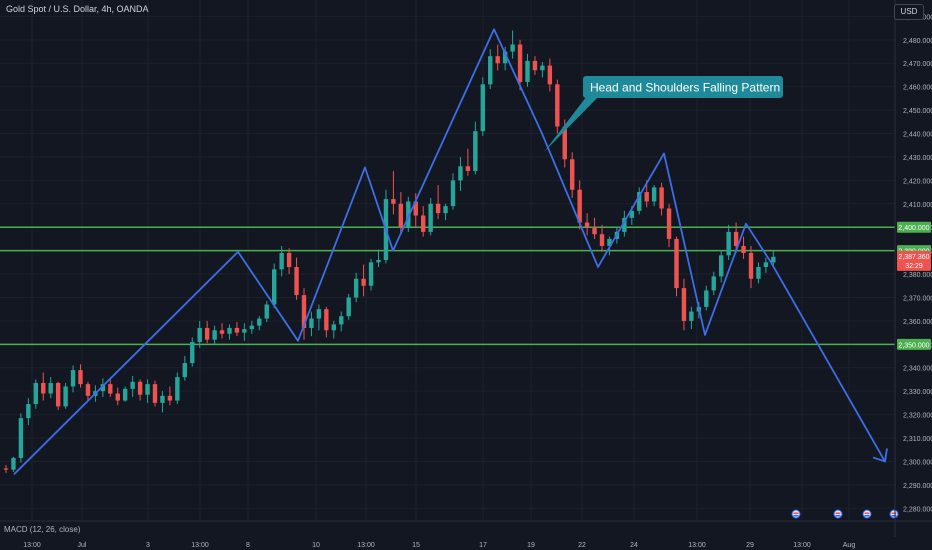 The image size is (932, 550). What do you see at coordinates (917, 439) in the screenshot?
I see `price-tick-label: 2,310.000` at bounding box center [917, 439].